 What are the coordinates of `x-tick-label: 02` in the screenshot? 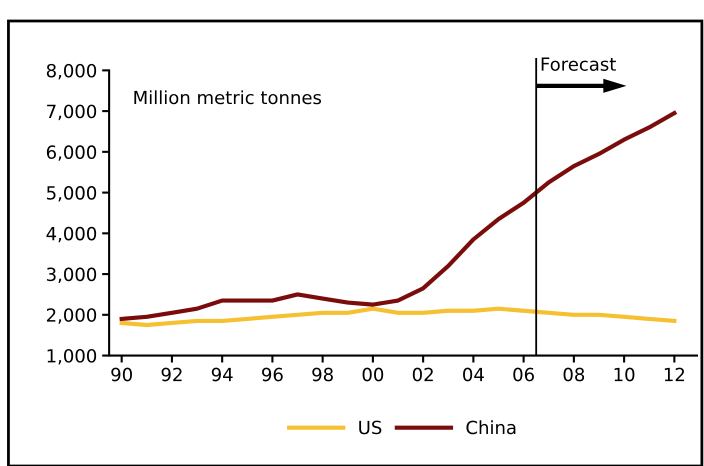 It's located at (422, 375).